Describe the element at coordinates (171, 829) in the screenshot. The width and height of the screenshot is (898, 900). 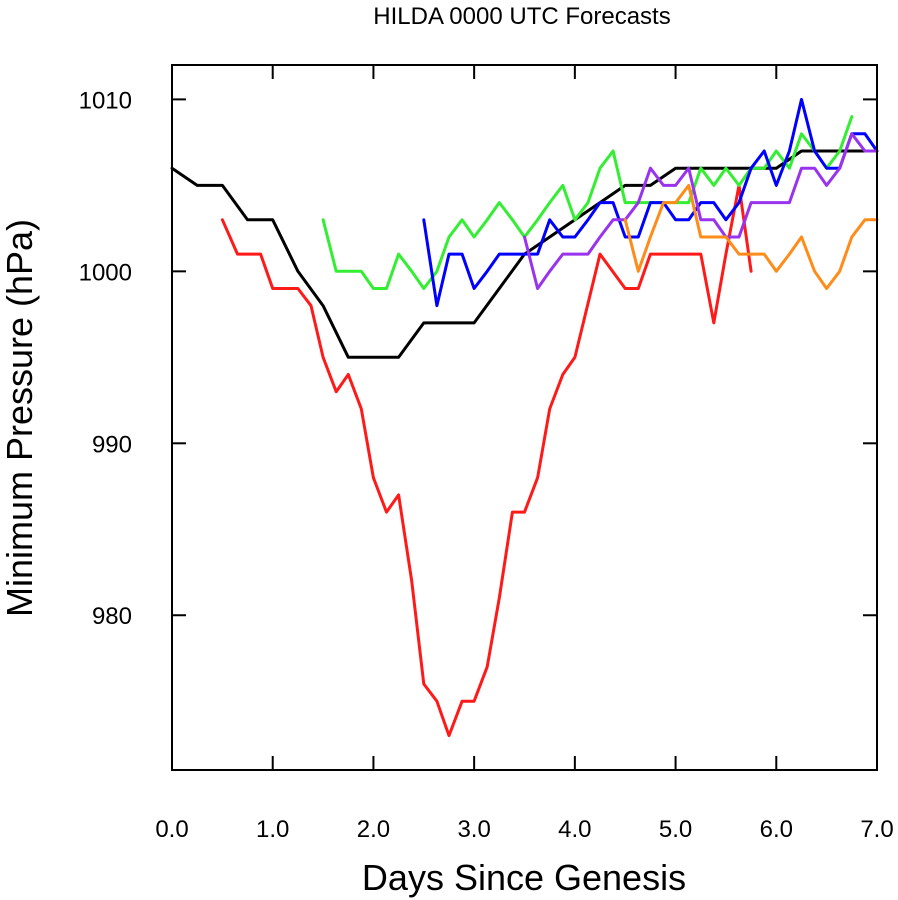
I see `x-tick-label: 0.0` at that location.